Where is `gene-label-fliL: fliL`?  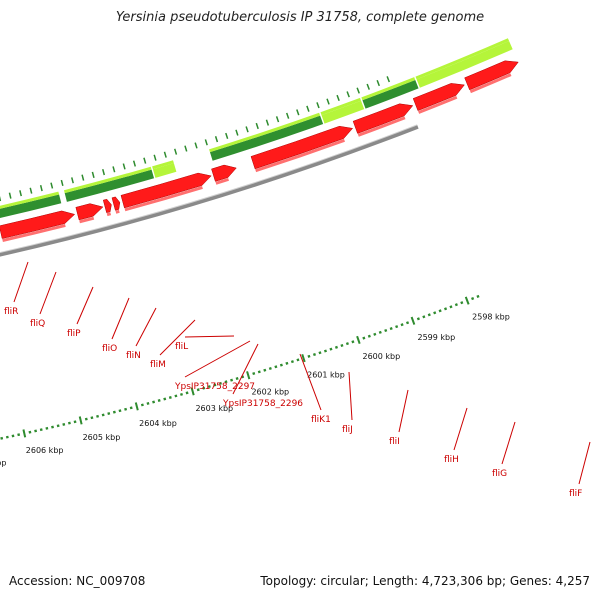
gene-label-fliL: fliL is located at coordinates (181, 347).